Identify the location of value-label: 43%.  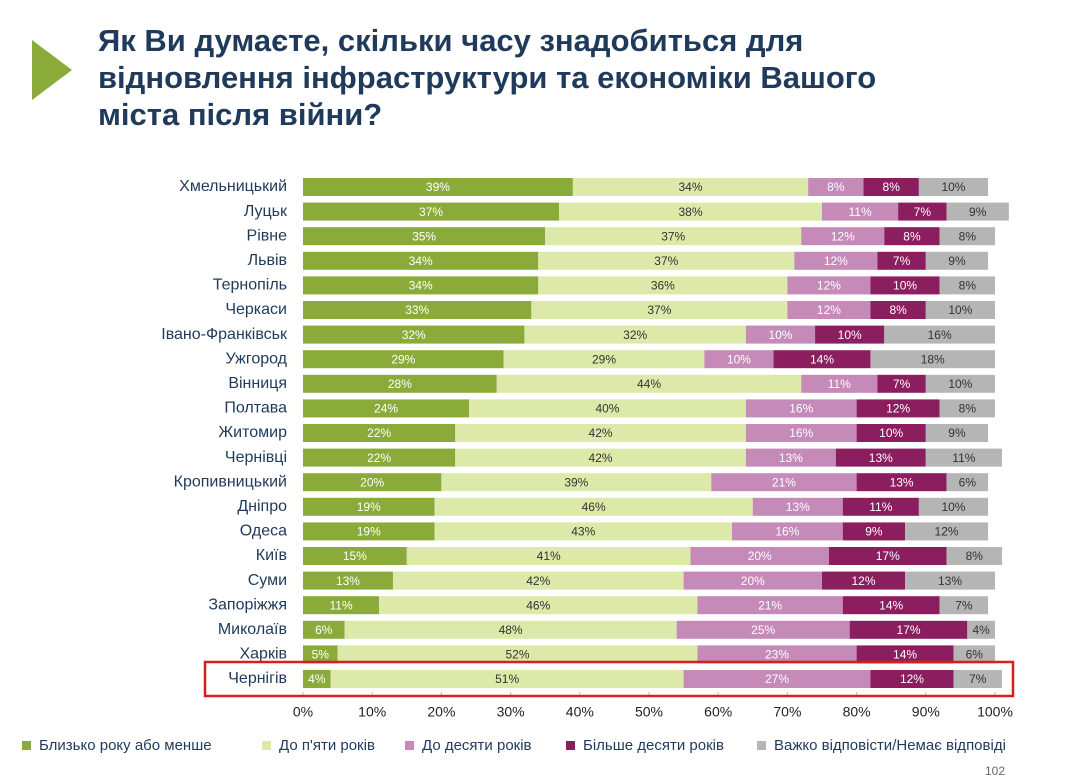
(583, 532).